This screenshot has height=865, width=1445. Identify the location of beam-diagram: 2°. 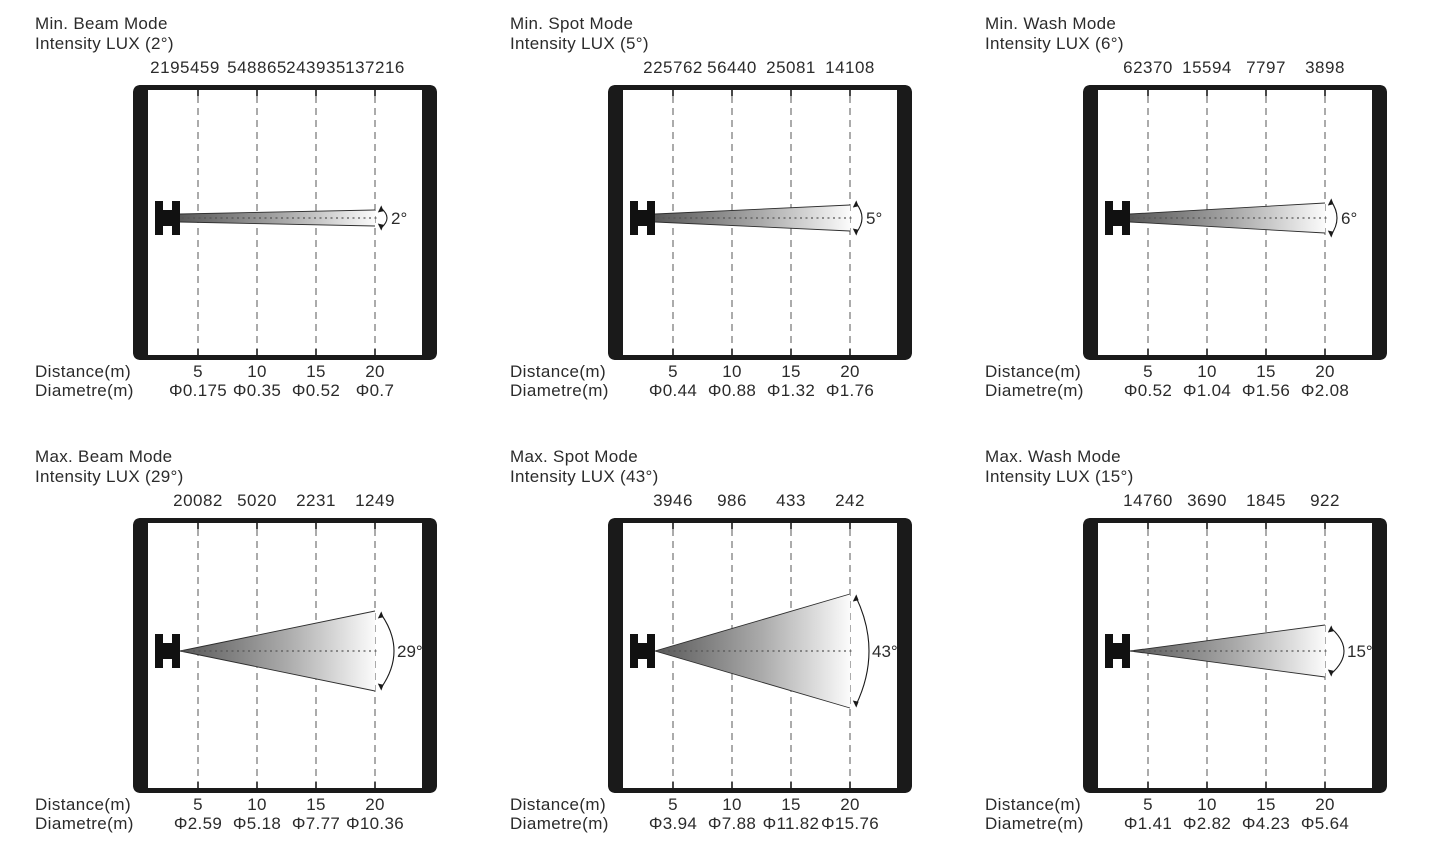
(285, 222).